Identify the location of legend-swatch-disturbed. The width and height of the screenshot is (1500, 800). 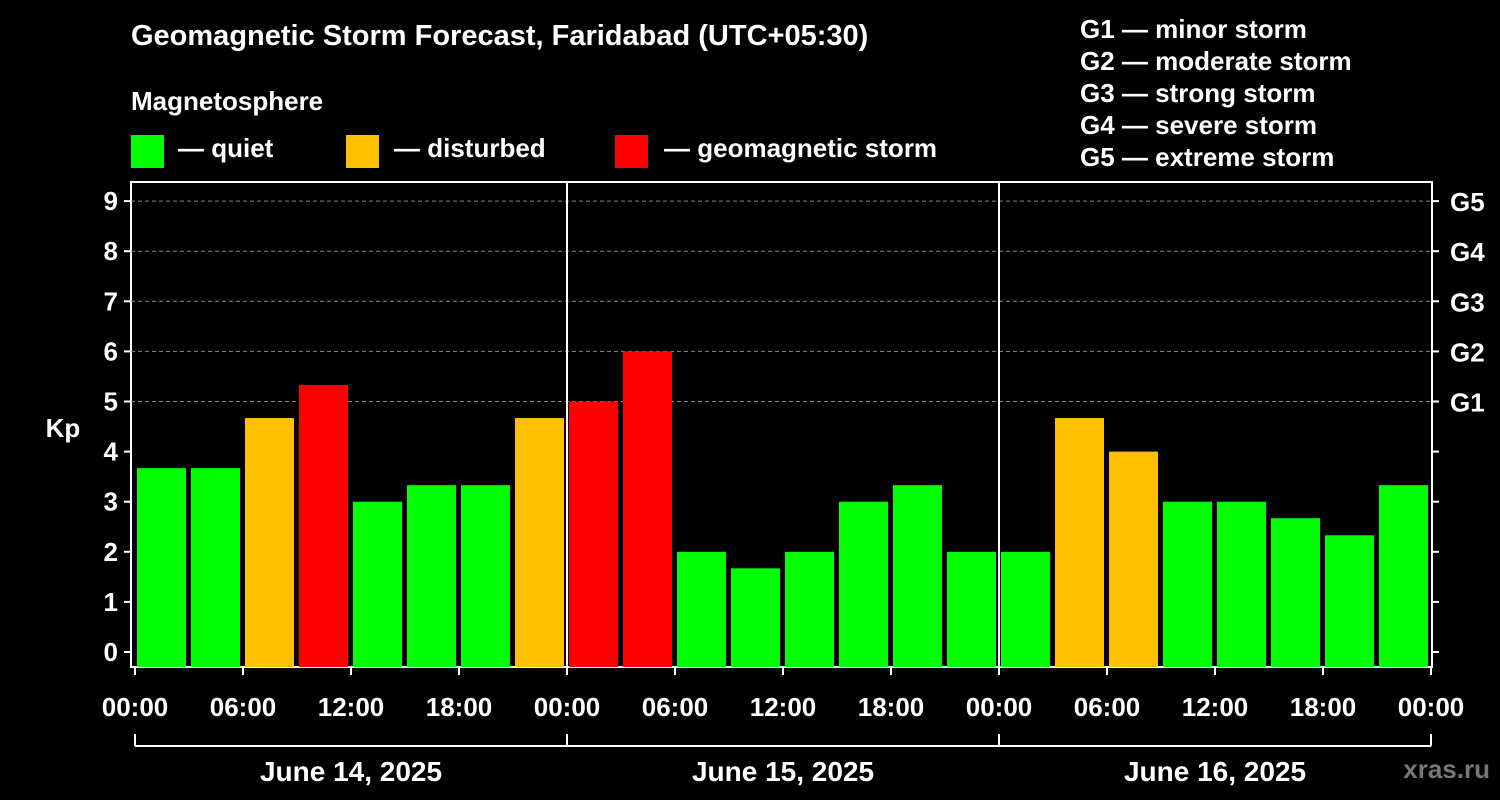
(362, 151).